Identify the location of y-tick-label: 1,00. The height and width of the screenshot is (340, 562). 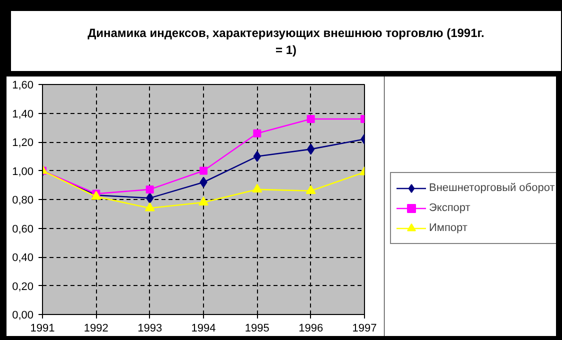
(23, 172).